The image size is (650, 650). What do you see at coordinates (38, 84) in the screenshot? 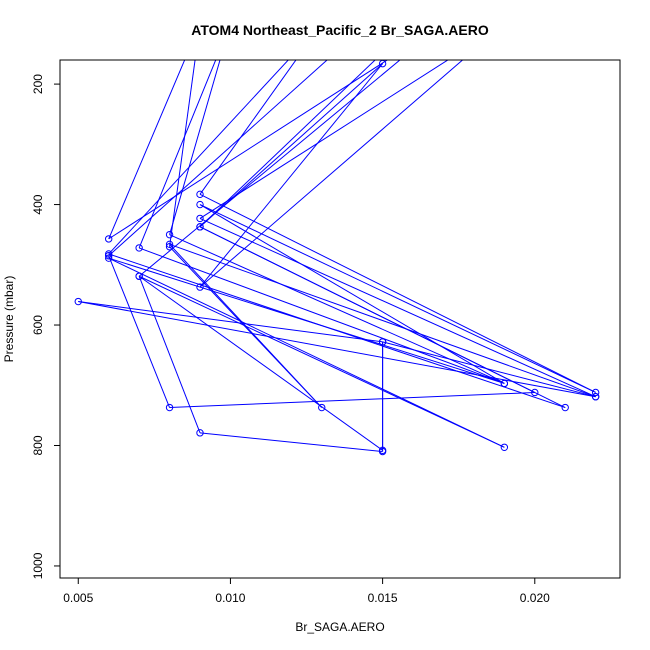
I see `y-tick-label: 200` at bounding box center [38, 84].